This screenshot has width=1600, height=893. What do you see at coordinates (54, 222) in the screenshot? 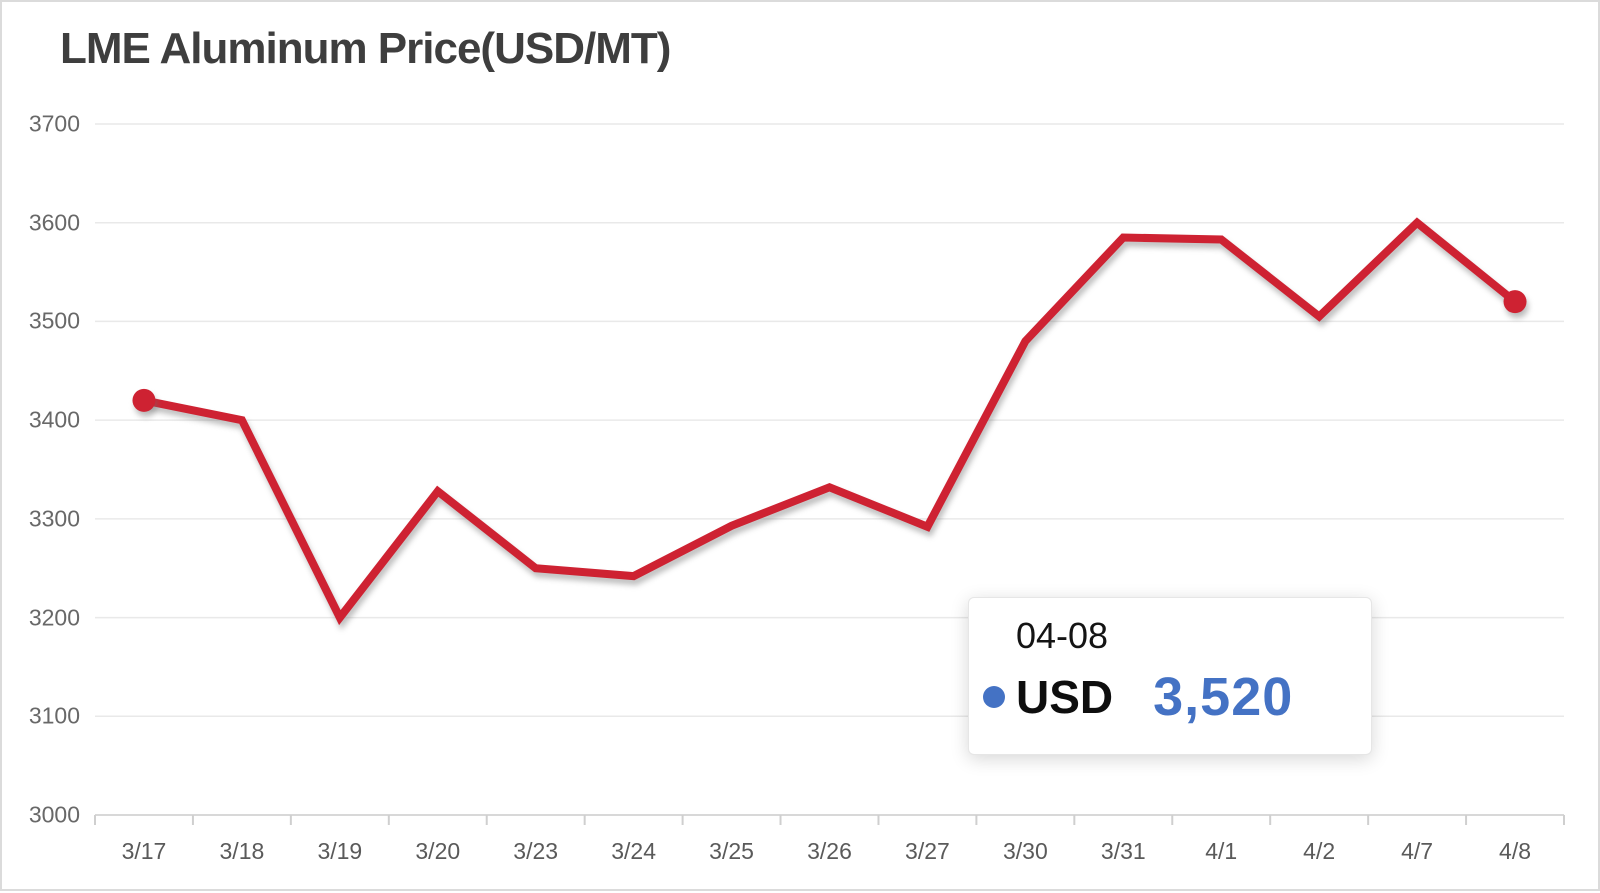
I see `y-axis-label: 3600` at bounding box center [54, 222].